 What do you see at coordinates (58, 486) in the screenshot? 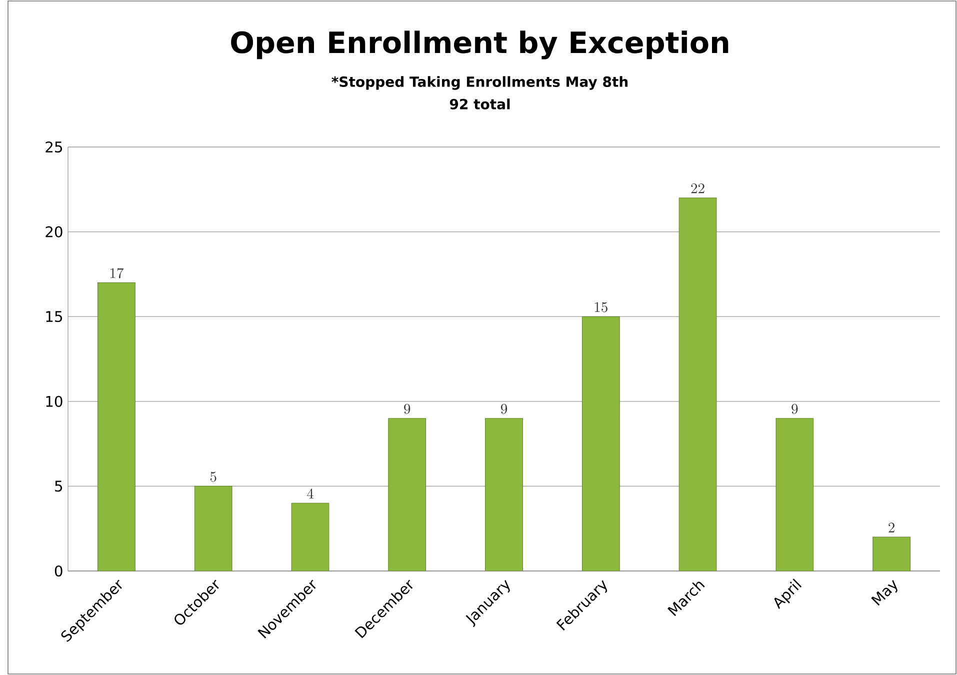
I see `y-tick-label: 5` at bounding box center [58, 486].